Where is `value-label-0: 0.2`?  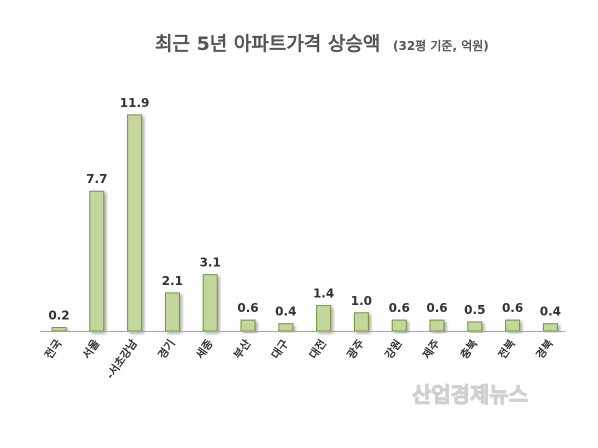 value-label-0: 0.2 is located at coordinates (58, 315).